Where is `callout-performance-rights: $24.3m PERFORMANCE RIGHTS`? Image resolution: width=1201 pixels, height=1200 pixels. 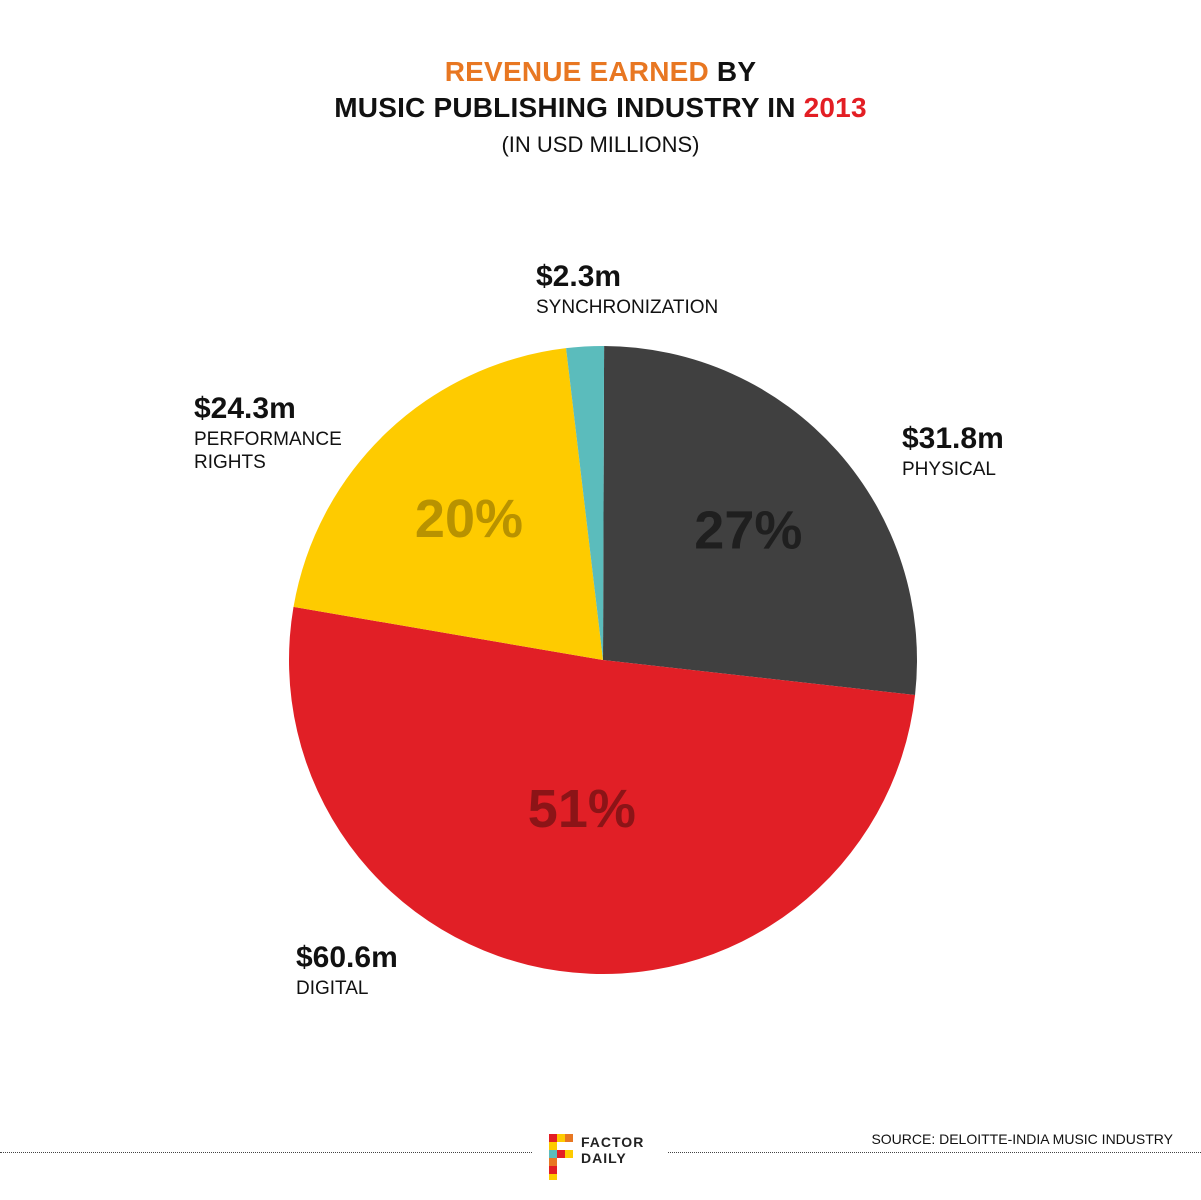
callout-performance-rights: $24.3m PERFORMANCE RIGHTS is located at coordinates (268, 434).